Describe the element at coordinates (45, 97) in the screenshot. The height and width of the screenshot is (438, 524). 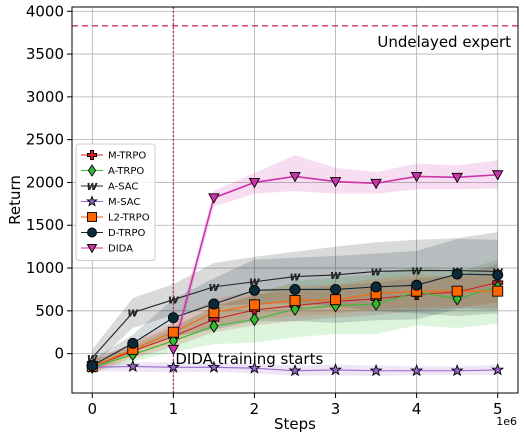
I see `y-tick-label: 3000` at that location.